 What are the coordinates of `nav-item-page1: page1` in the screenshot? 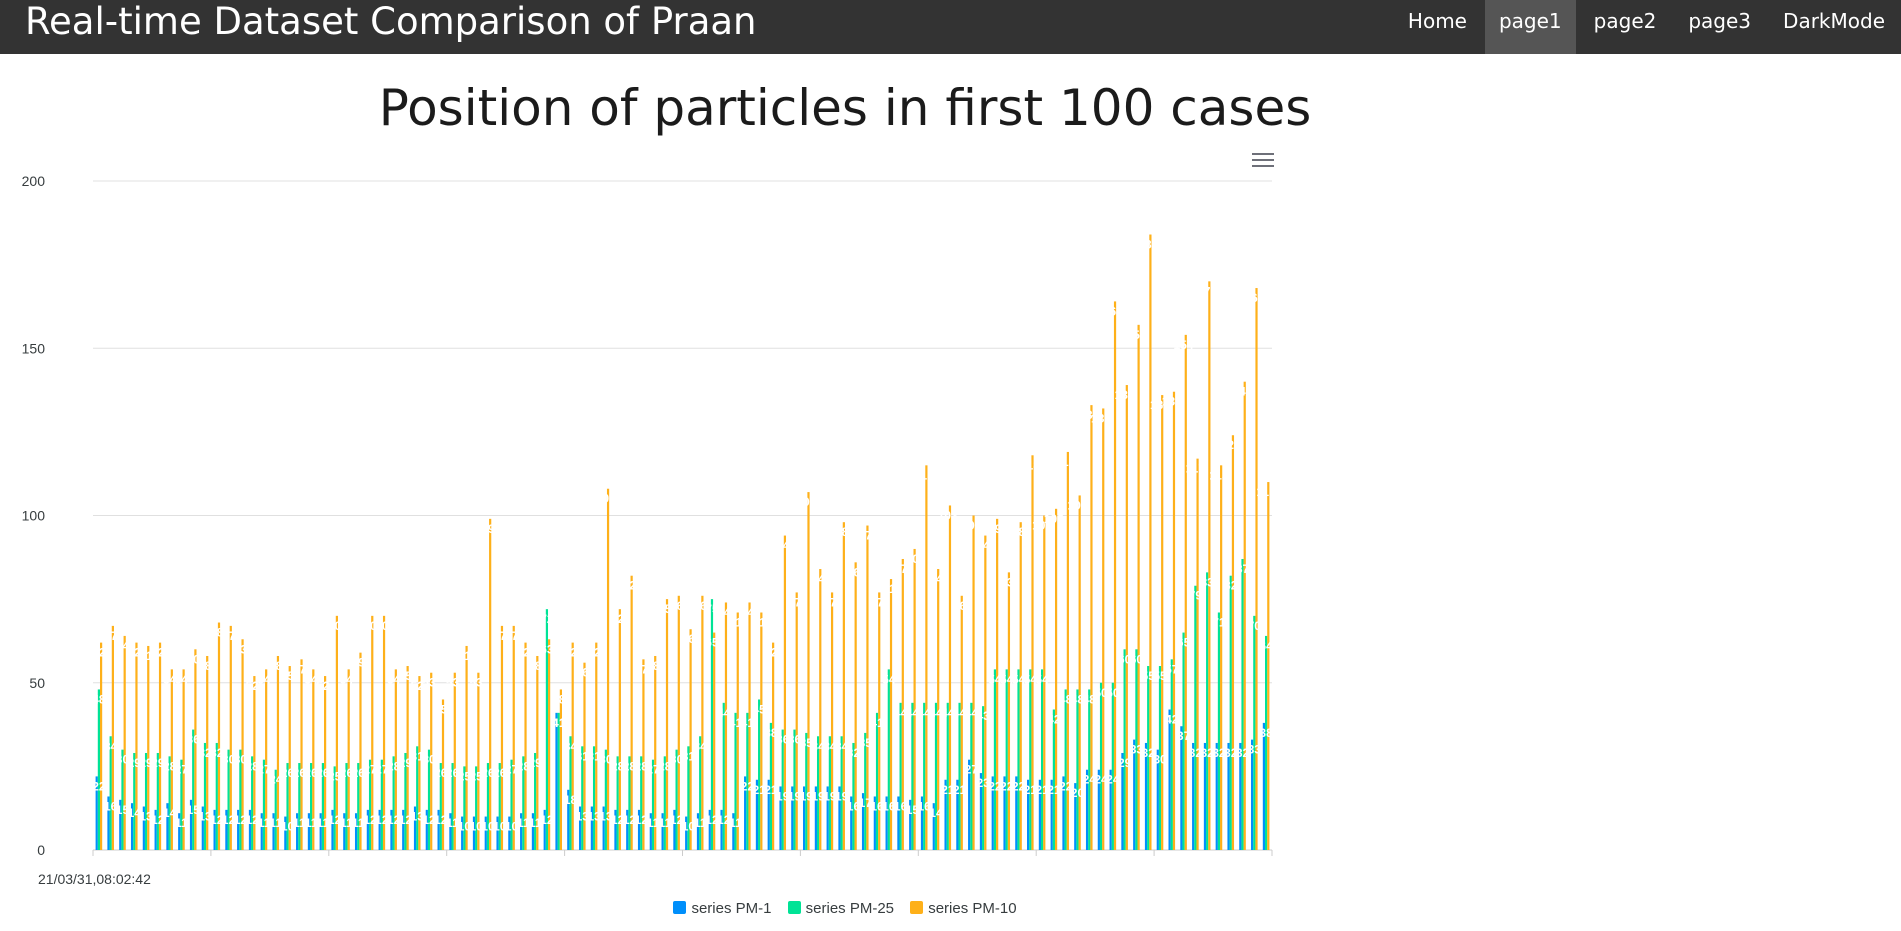 It's located at (1530, 27).